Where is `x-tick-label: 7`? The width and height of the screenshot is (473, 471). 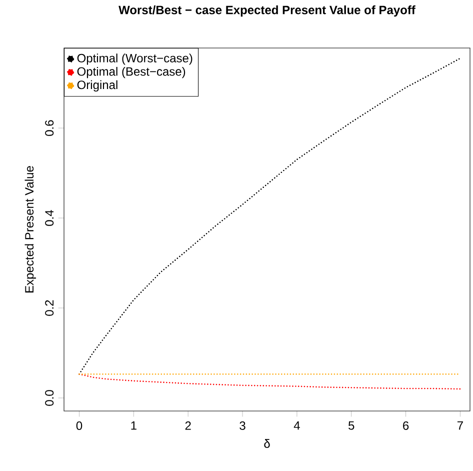 x-tick-label: 7 is located at coordinates (460, 425).